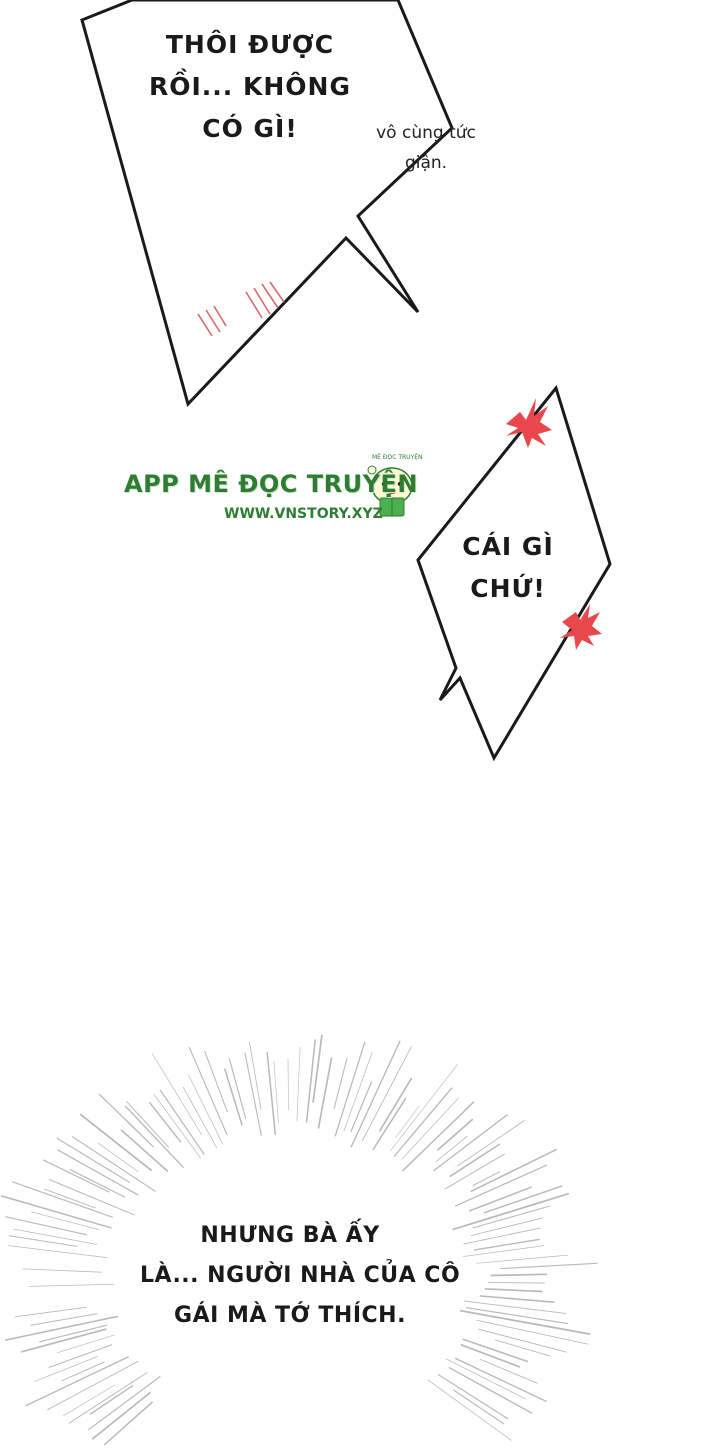  Describe the element at coordinates (290, 1315) in the screenshot. I see `narration-line: GÁI MÀ TỚ THÍCH.` at that location.